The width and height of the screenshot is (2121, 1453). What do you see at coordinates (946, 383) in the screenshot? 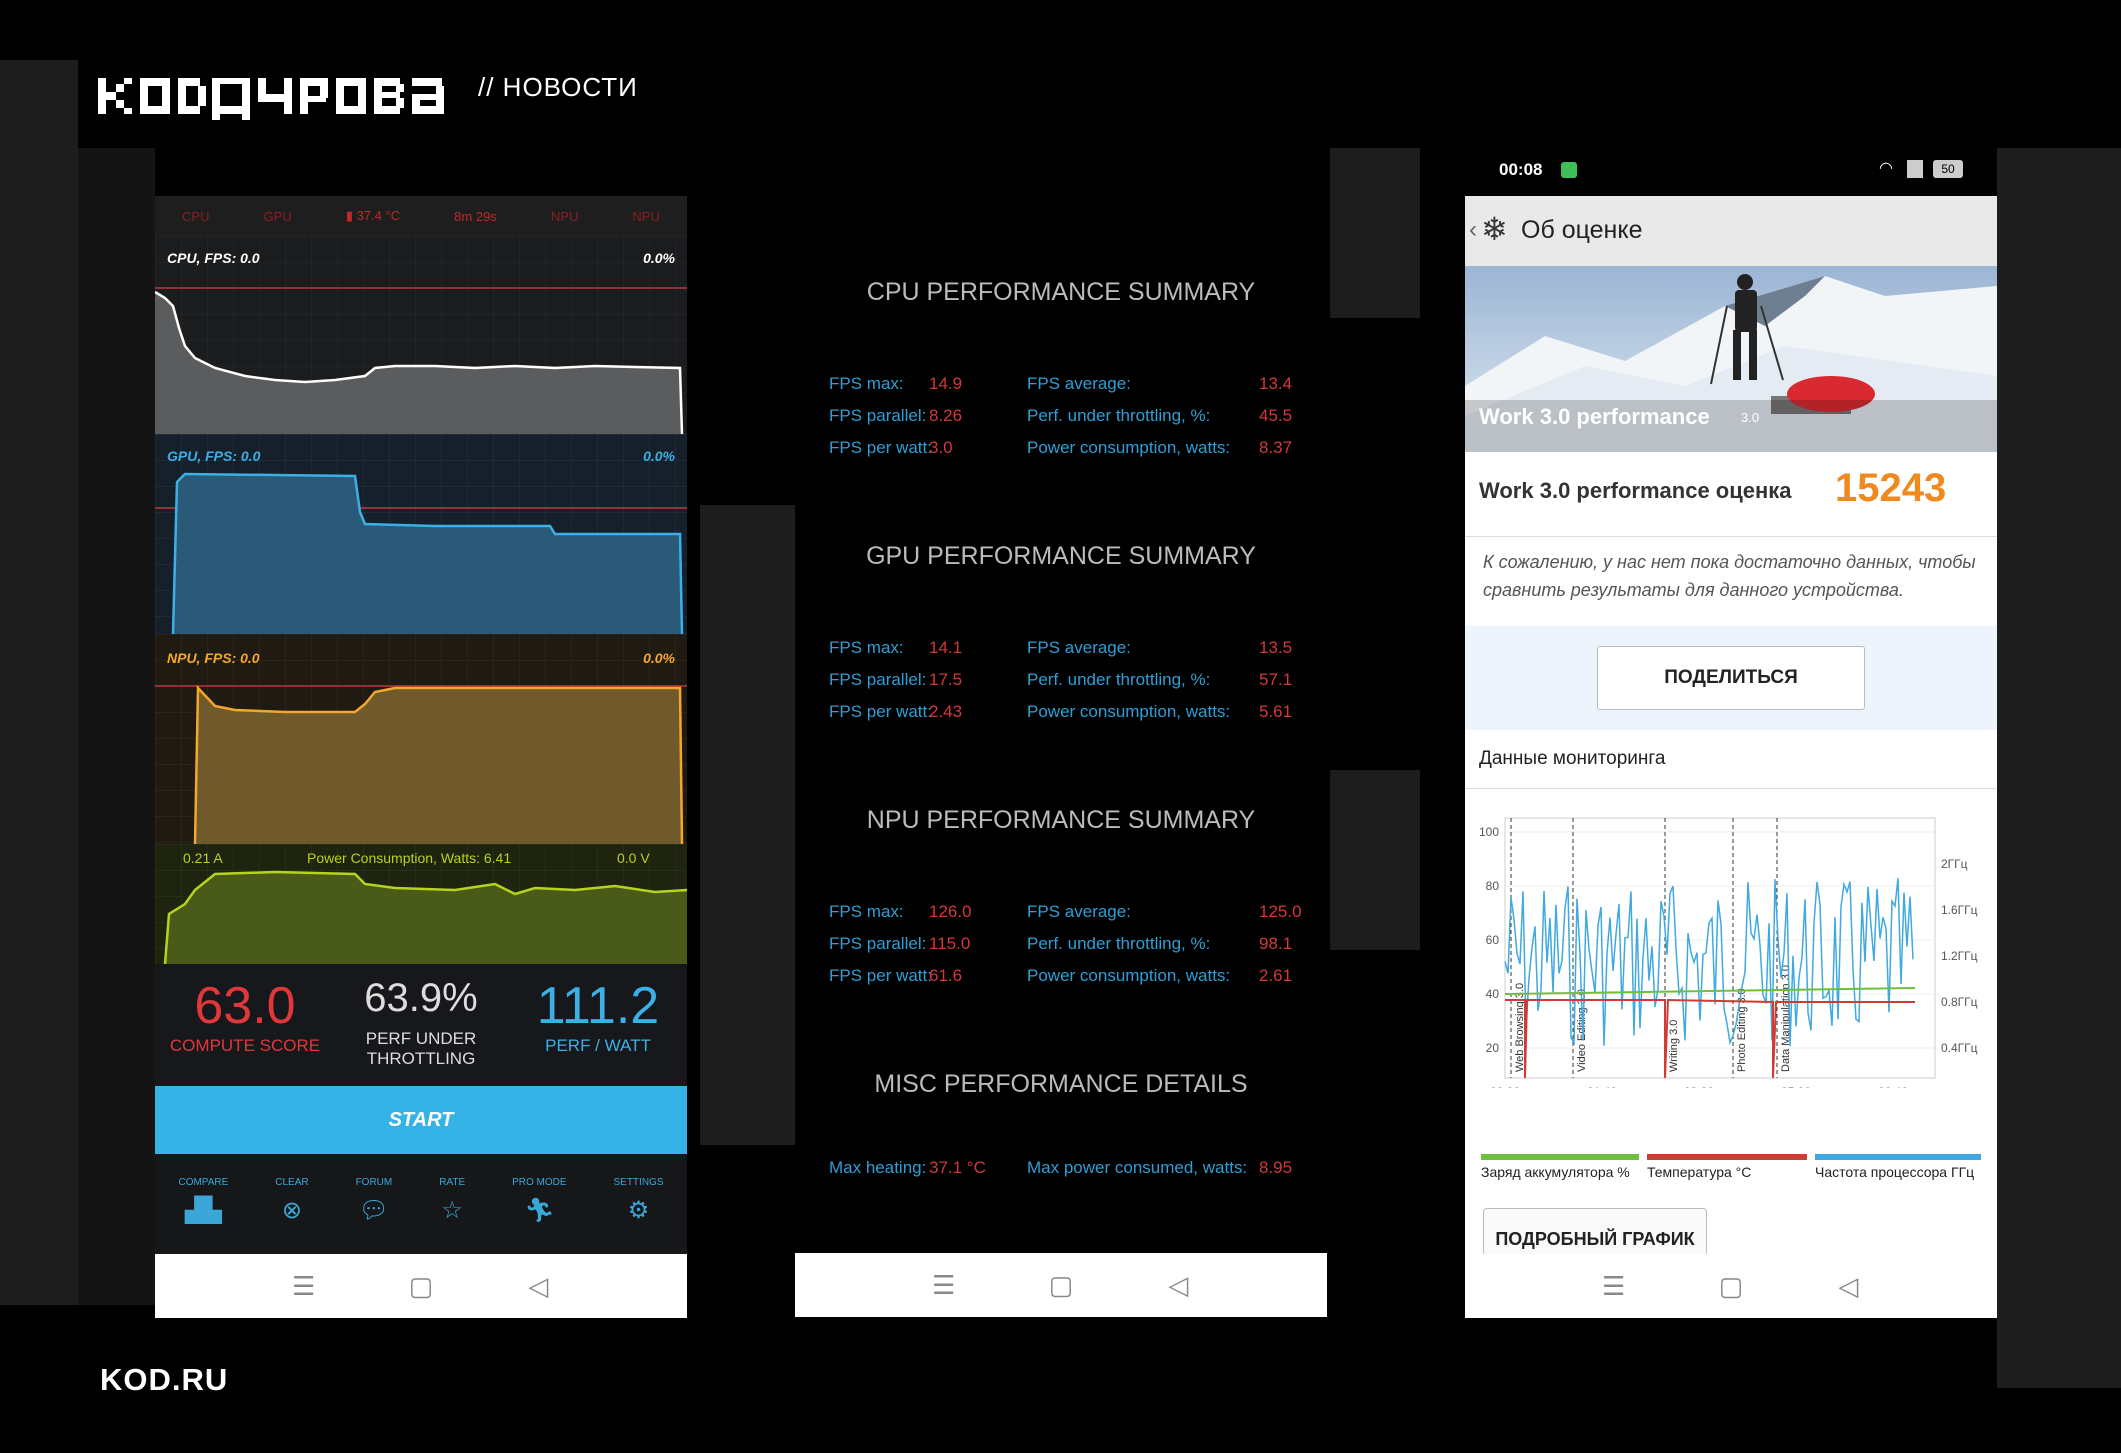
I see `cpu-row-0-cell-1: 14.9` at bounding box center [946, 383].